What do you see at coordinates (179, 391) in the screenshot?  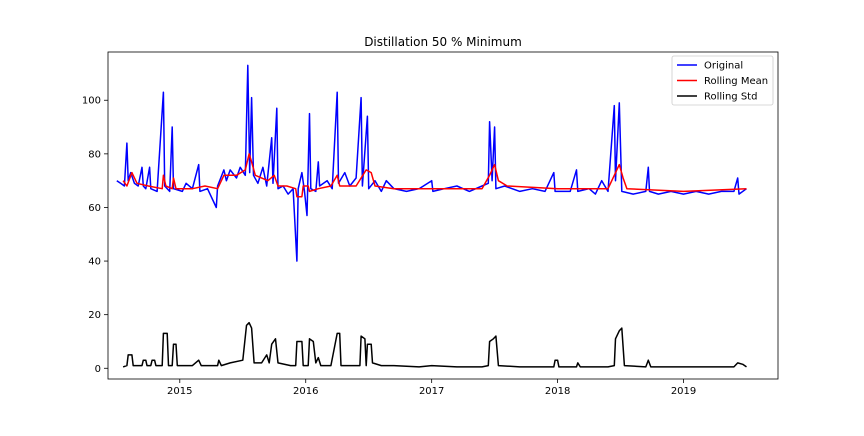 I see `x-tick-label: 2015` at bounding box center [179, 391].